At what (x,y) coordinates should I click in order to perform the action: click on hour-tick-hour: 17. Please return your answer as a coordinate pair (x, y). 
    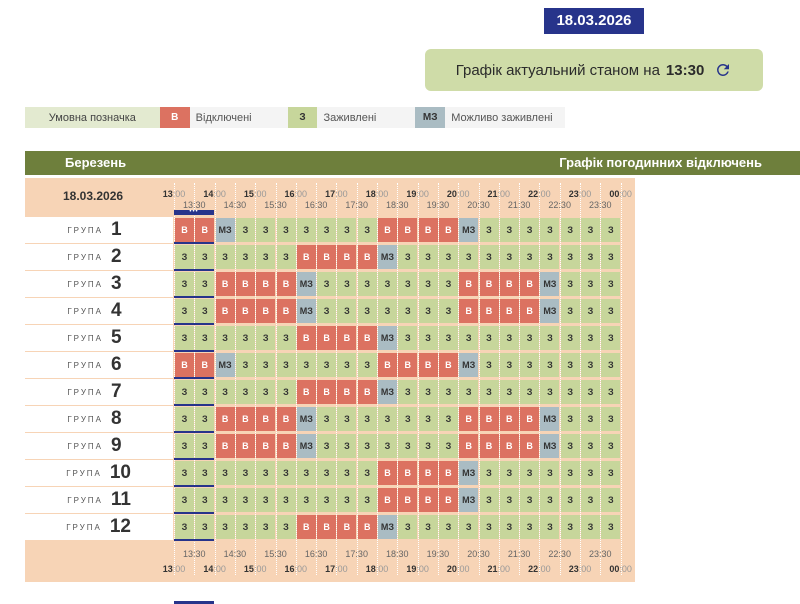
    Looking at the image, I should click on (330, 569).